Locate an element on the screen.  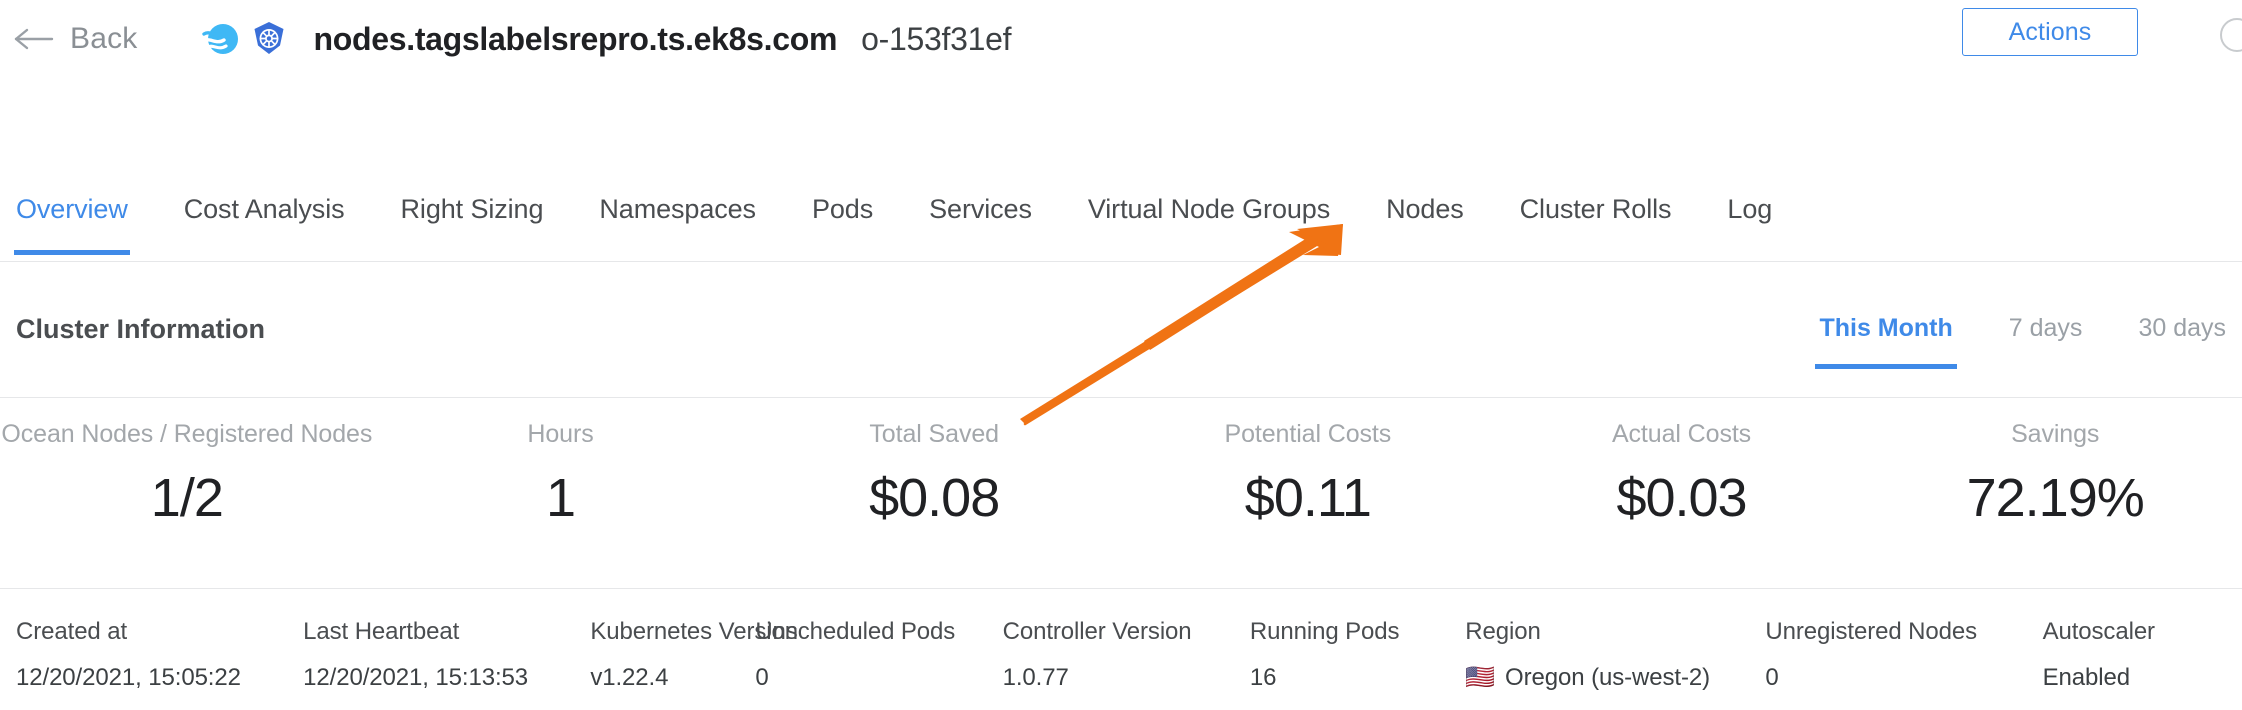
detail-label: Region is located at coordinates (1503, 631).